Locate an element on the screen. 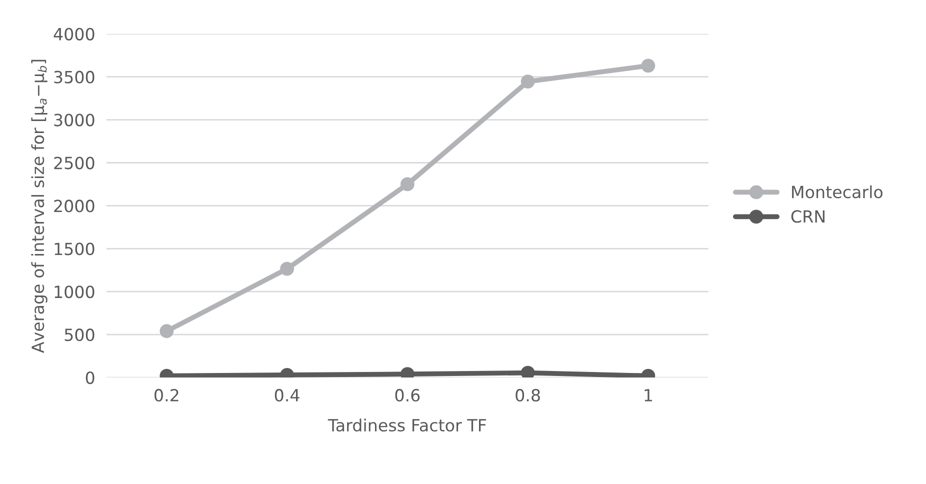 This screenshot has width=926, height=484. y-tick-label: 4000 is located at coordinates (74, 34).